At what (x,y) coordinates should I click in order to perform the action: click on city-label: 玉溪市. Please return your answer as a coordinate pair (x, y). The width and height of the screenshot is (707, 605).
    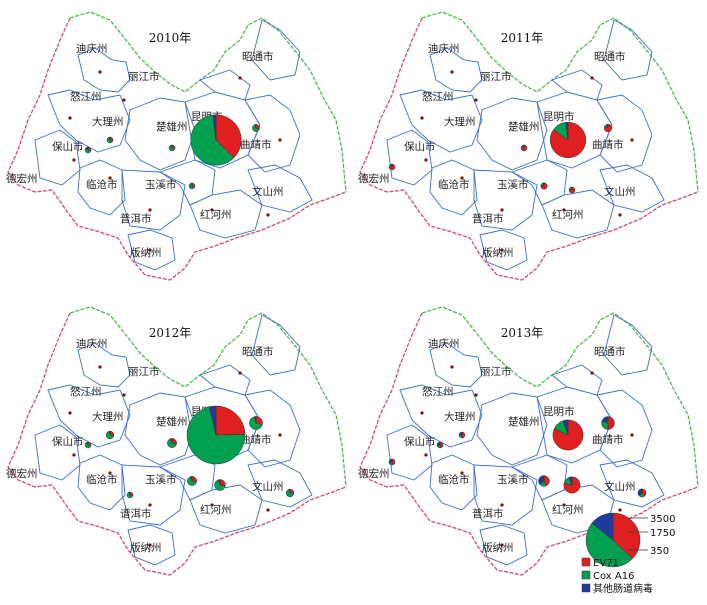
    Looking at the image, I should click on (513, 479).